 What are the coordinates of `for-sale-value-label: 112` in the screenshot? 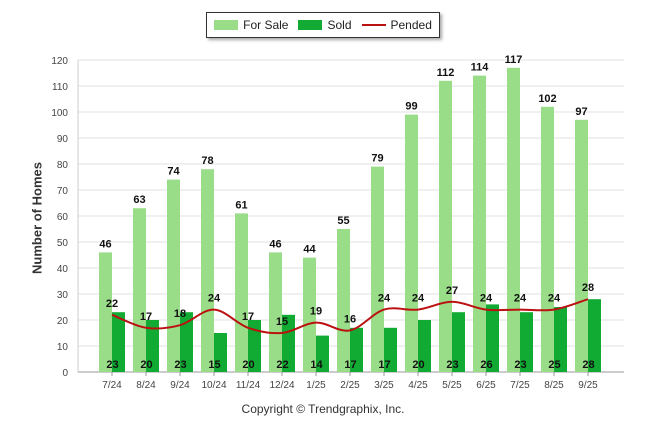 It's located at (446, 73).